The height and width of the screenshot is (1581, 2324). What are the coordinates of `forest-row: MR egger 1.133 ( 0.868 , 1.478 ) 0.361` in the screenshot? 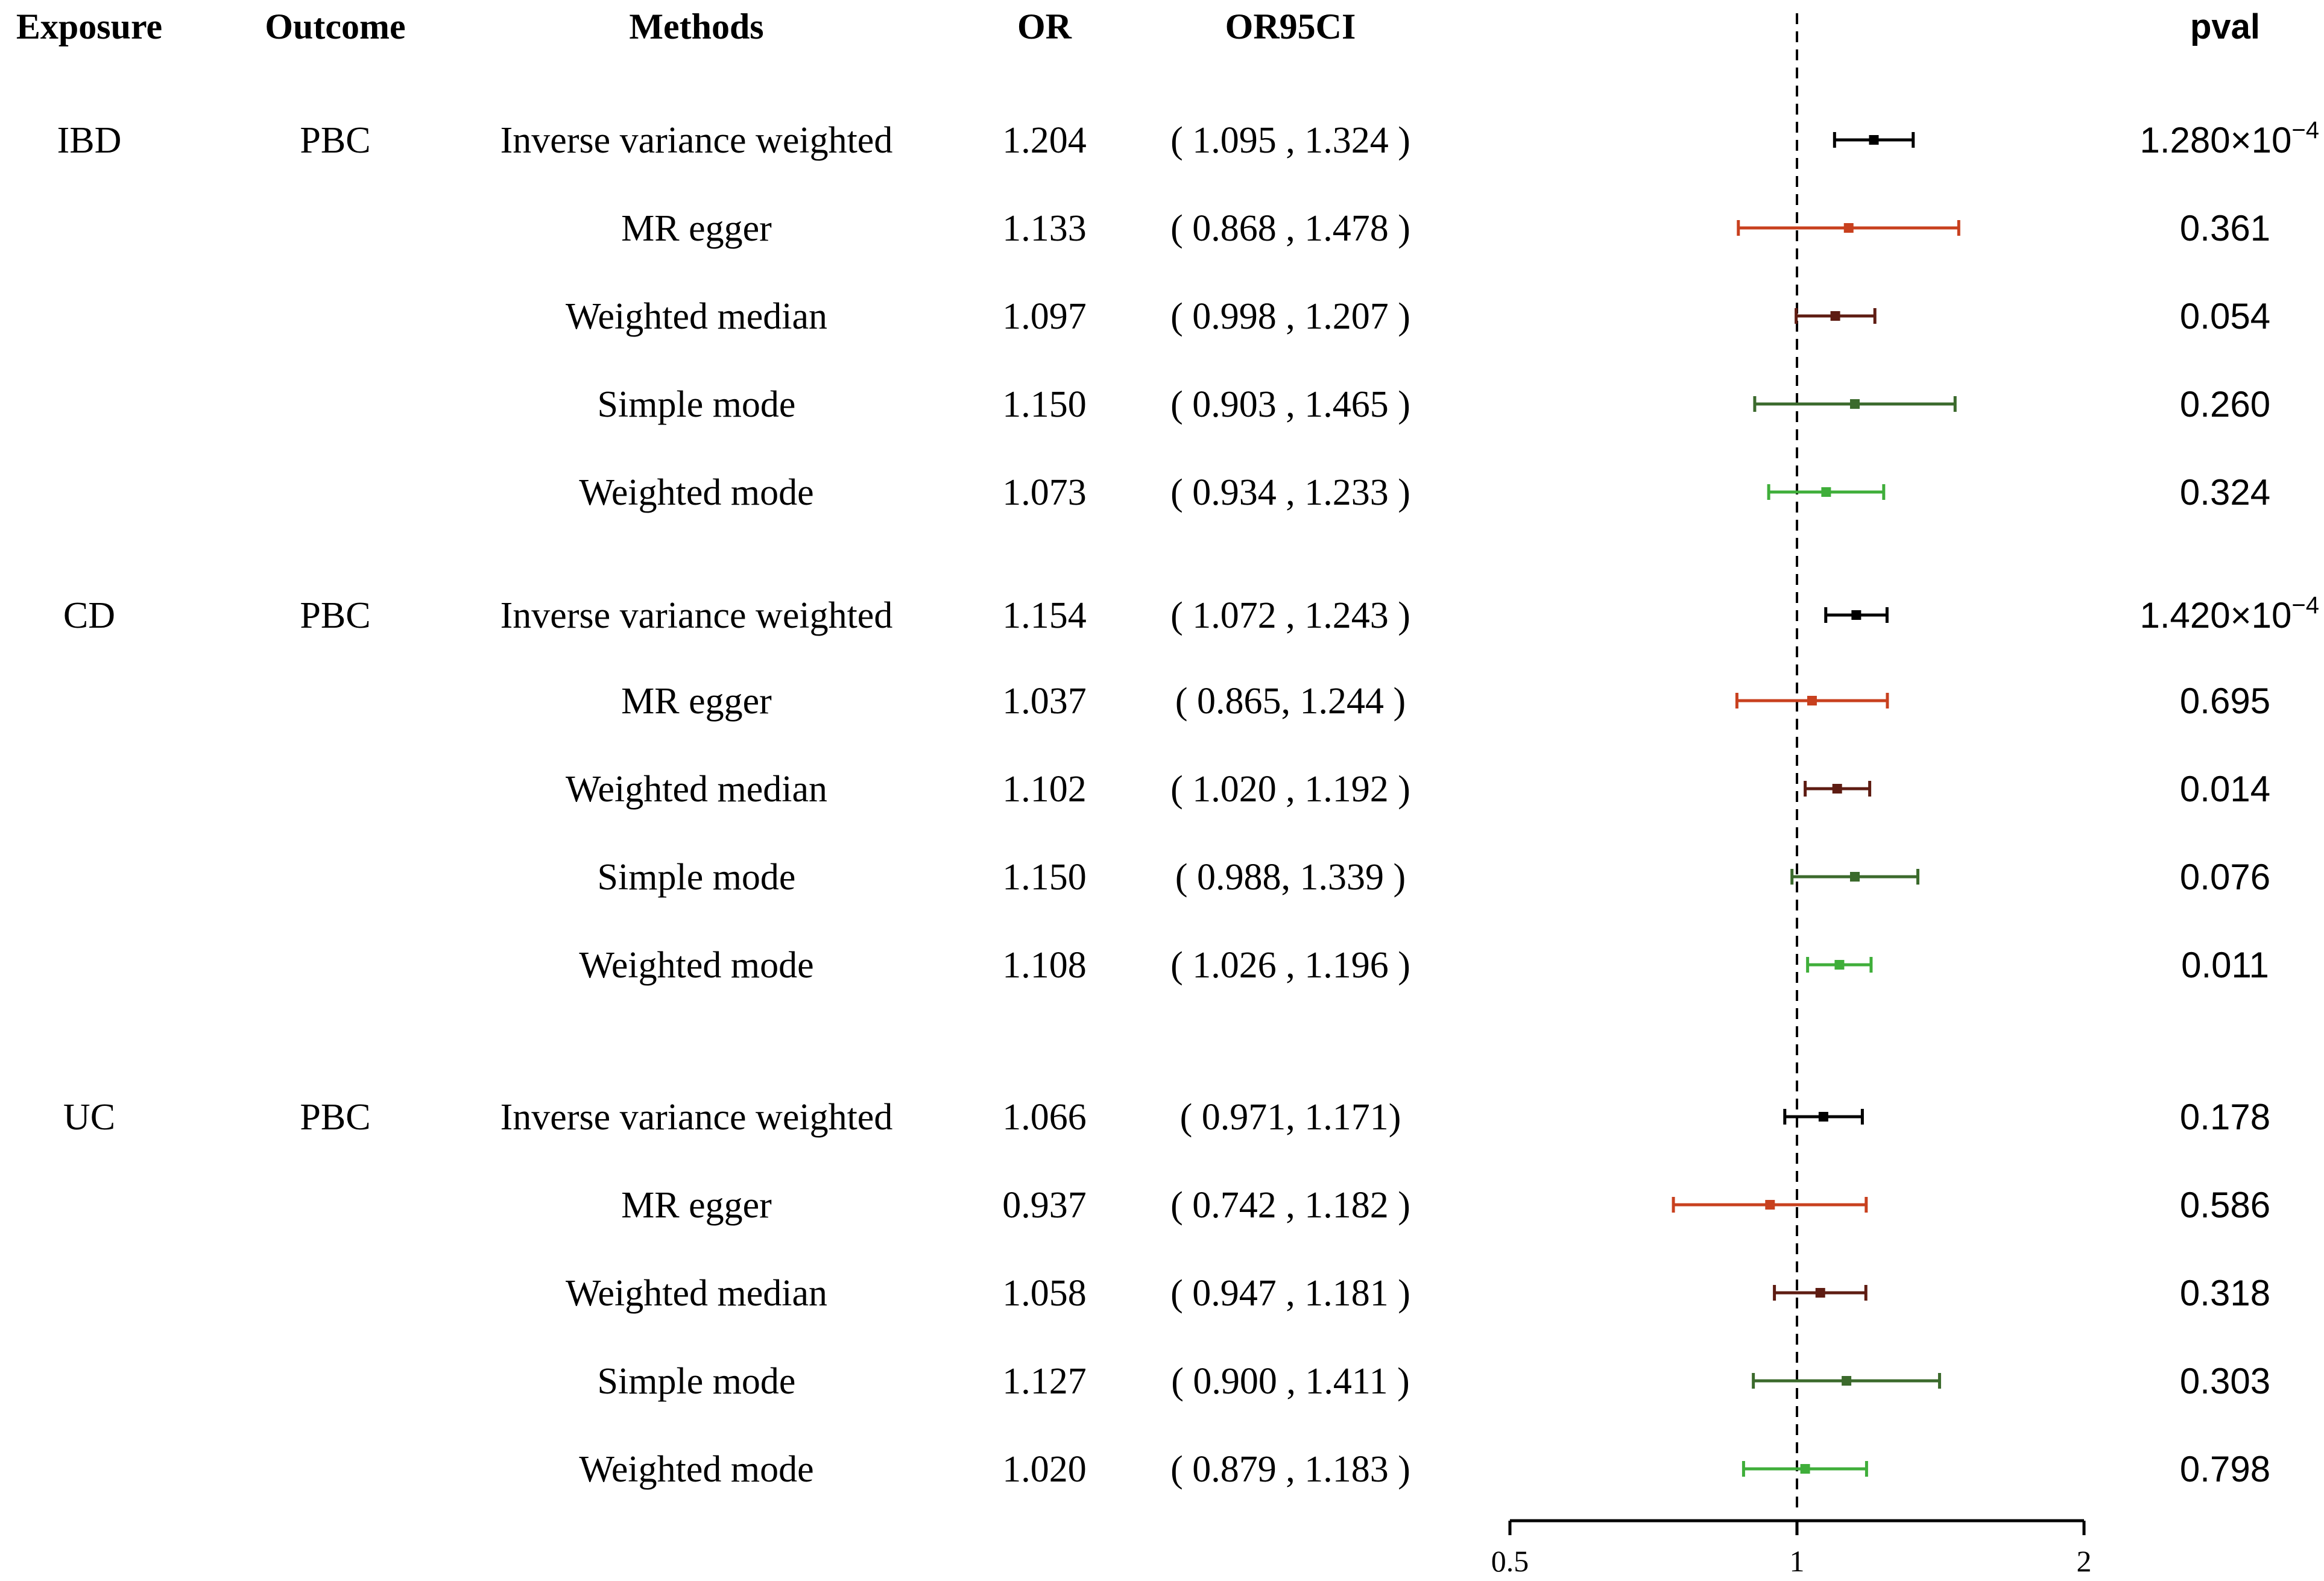 It's located at (1445, 228).